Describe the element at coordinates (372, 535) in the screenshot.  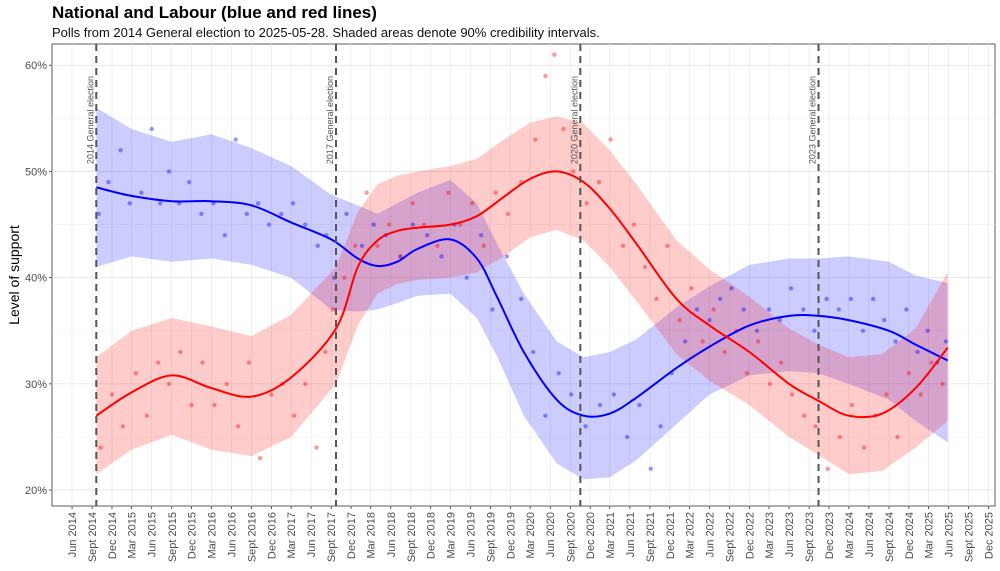
I see `x-tick-label: Mar 2018` at that location.